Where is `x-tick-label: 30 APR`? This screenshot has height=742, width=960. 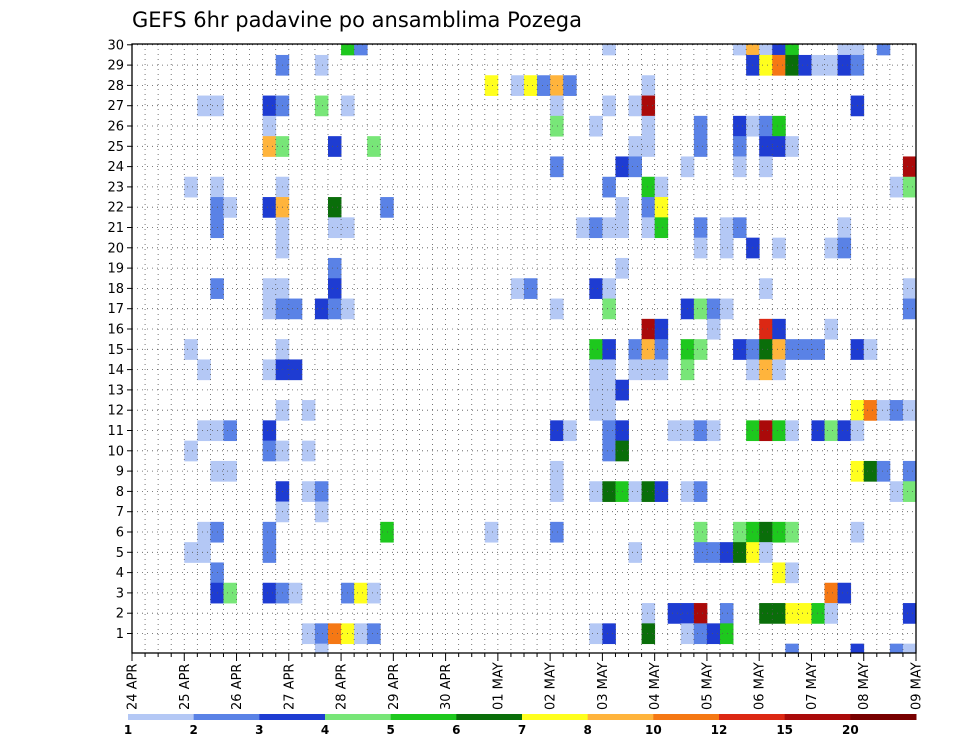 x-tick-label: 30 APR is located at coordinates (446, 687).